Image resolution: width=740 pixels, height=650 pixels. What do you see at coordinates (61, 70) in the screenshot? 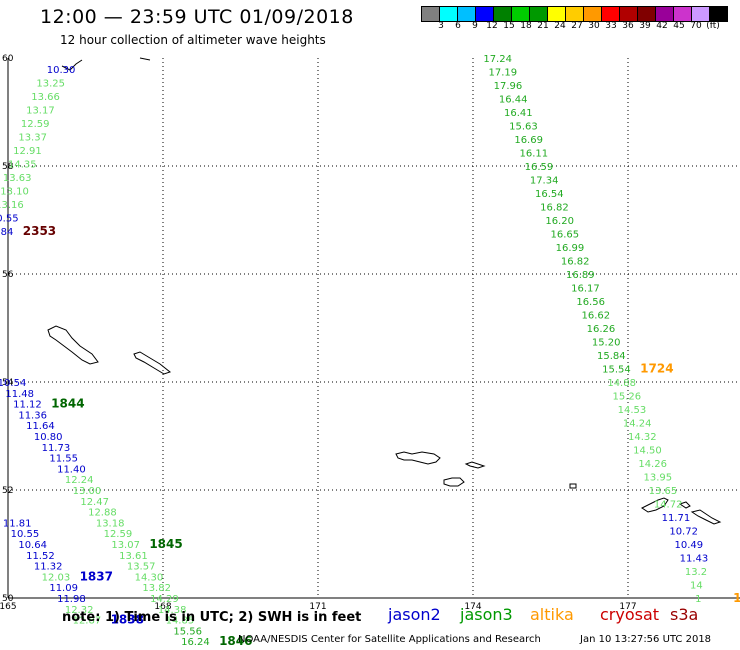
I see `wave-height-label: 10.30` at bounding box center [61, 70].